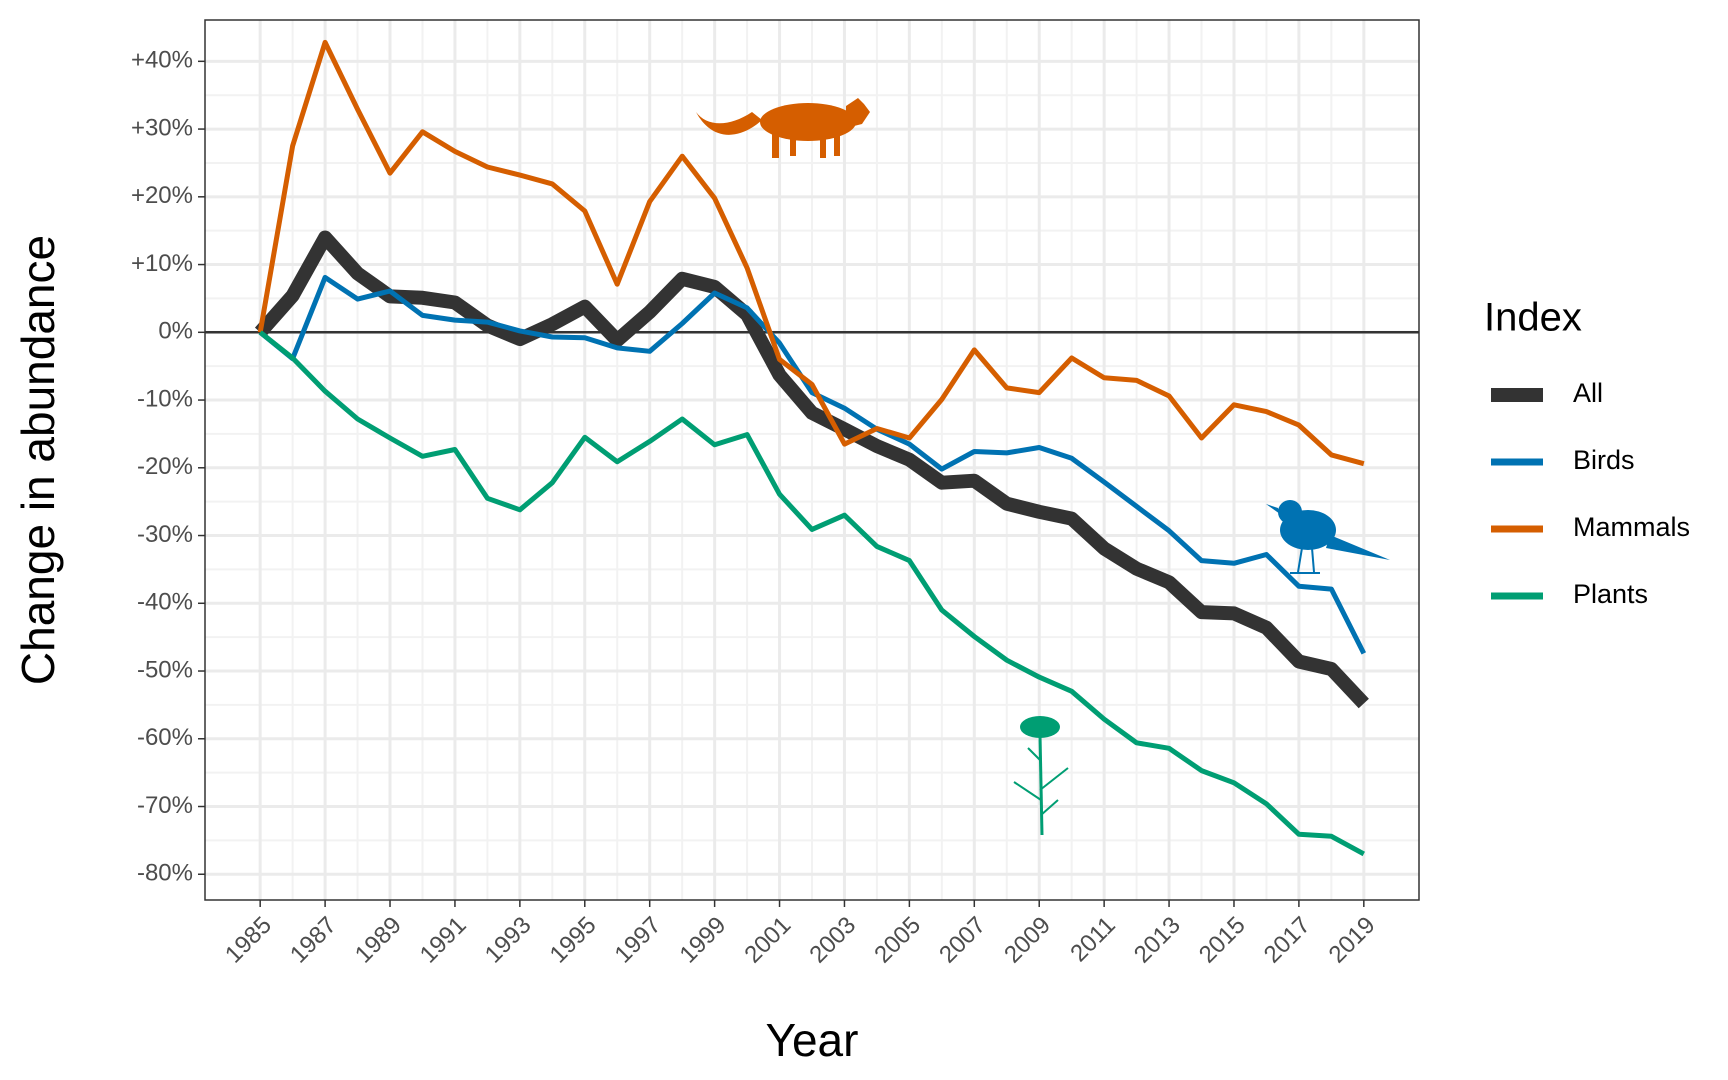  What do you see at coordinates (165, 398) in the screenshot?
I see `y-tick-label: -10%` at bounding box center [165, 398].